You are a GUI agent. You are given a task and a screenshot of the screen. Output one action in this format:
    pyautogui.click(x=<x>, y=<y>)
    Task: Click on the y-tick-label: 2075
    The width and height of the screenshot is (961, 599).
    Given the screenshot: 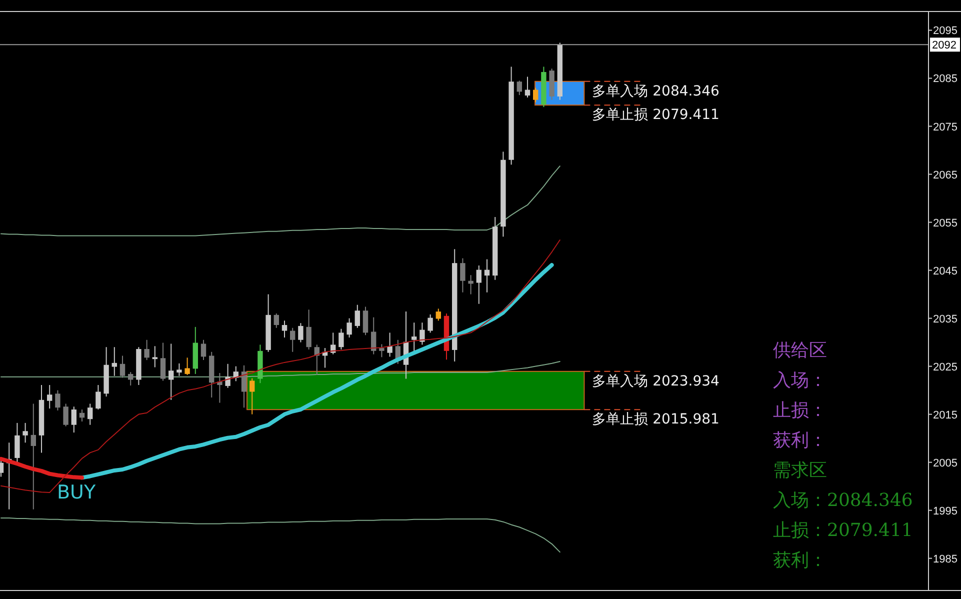 What is the action you would take?
    pyautogui.click(x=945, y=127)
    